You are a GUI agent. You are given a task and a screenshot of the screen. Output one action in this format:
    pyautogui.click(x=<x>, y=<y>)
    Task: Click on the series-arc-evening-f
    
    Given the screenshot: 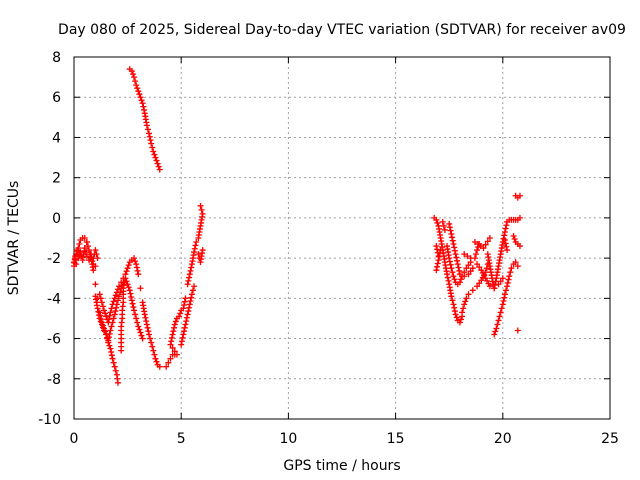 What is the action you would take?
    pyautogui.click(x=506, y=298)
    